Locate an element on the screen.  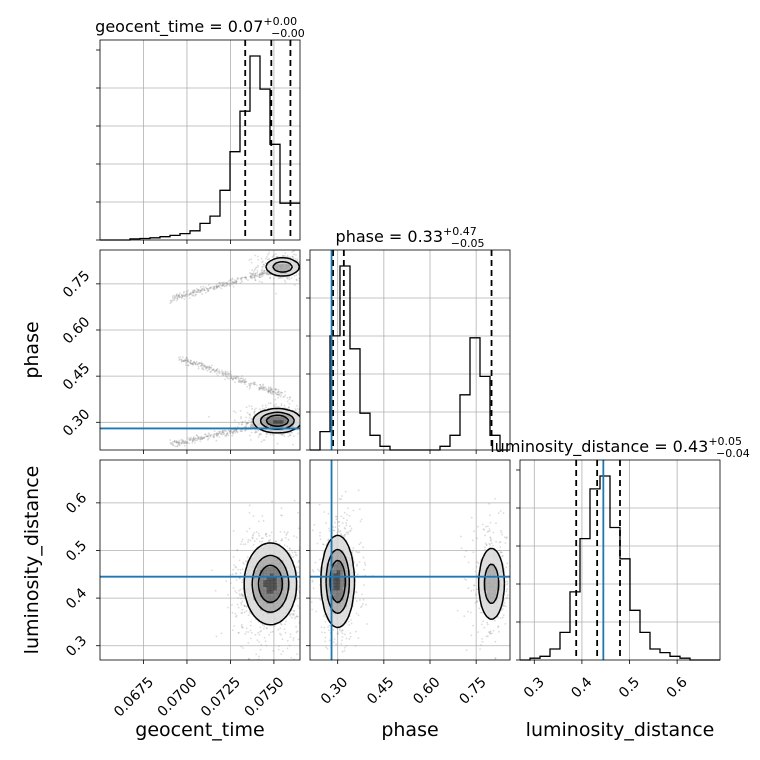
panel-title-geocent_time: geocent_time = 0.07+0.00 −0.00 is located at coordinates (200, 27).